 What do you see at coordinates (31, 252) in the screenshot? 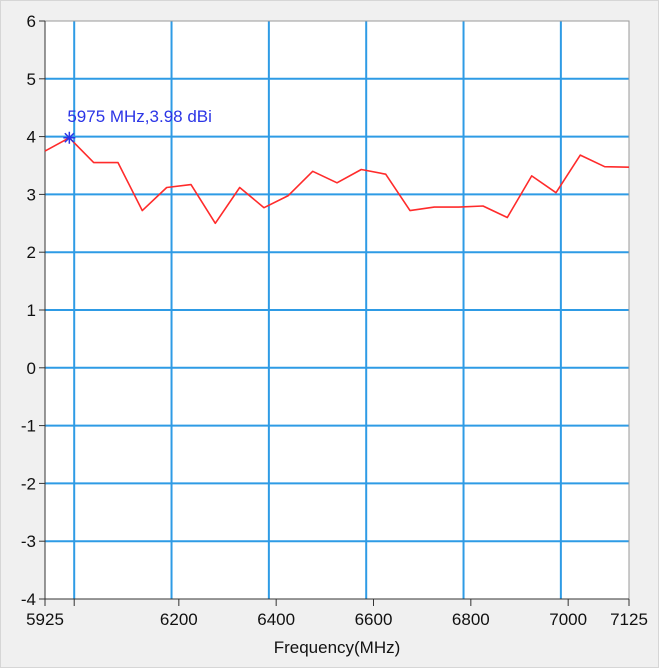
I see `y-tick-label: 2` at bounding box center [31, 252].